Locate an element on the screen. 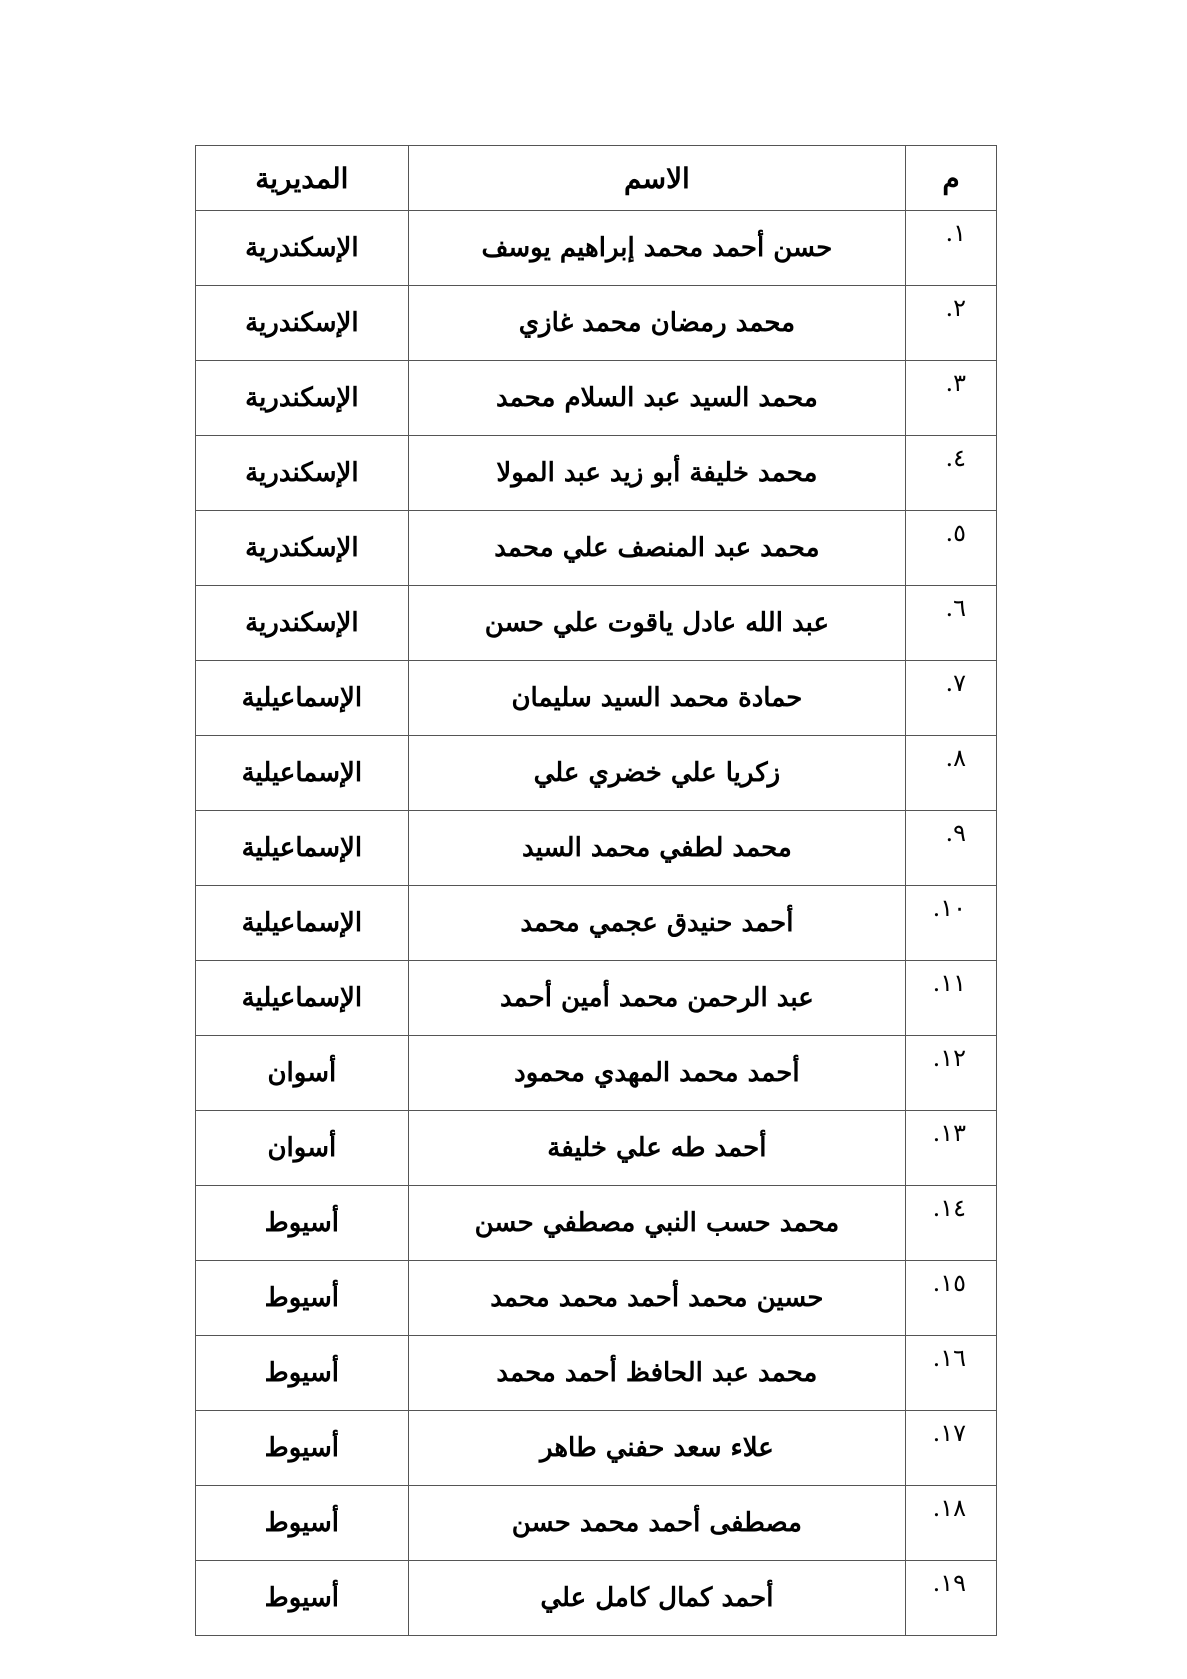  table-row: ٥. محمد عبد المنصف علي محمد الإسكندرية is located at coordinates (596, 548).